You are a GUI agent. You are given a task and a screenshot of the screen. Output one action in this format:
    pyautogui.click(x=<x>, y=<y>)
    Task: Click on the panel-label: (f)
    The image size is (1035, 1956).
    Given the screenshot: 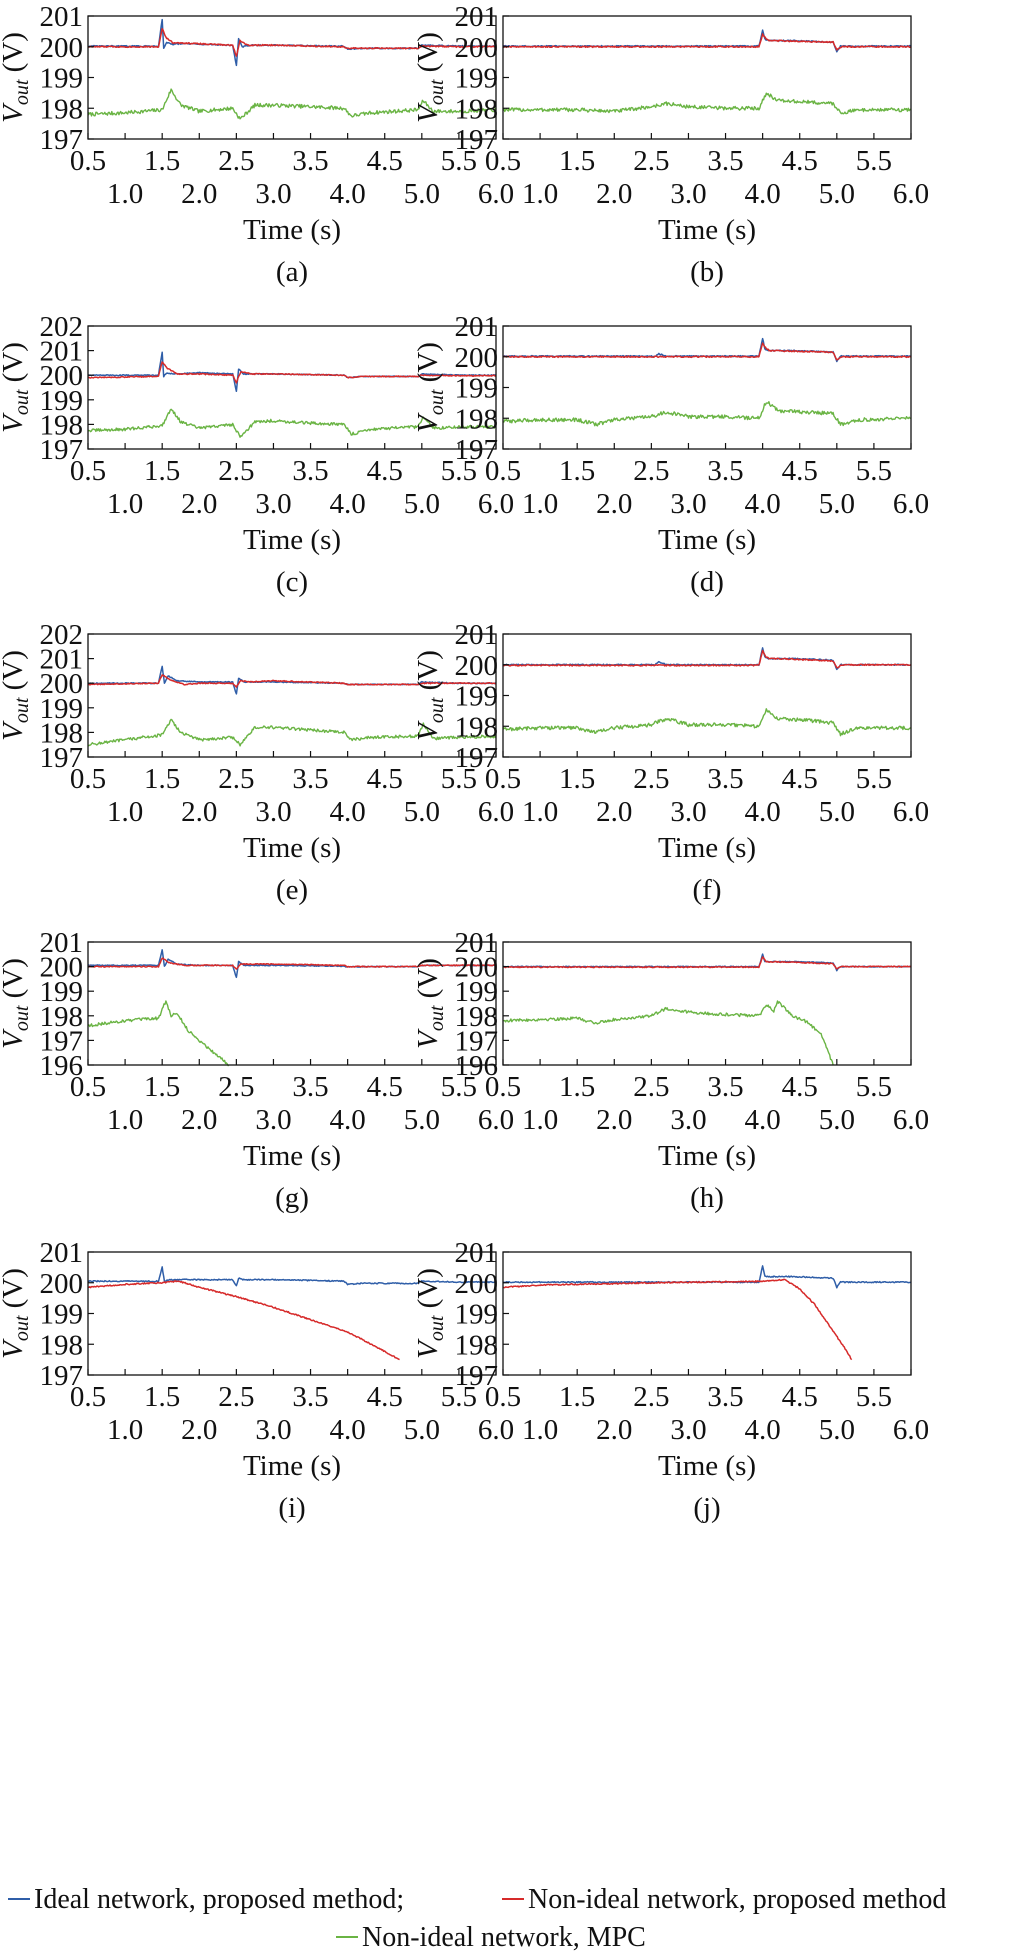 What is the action you would take?
    pyautogui.click(x=707, y=890)
    